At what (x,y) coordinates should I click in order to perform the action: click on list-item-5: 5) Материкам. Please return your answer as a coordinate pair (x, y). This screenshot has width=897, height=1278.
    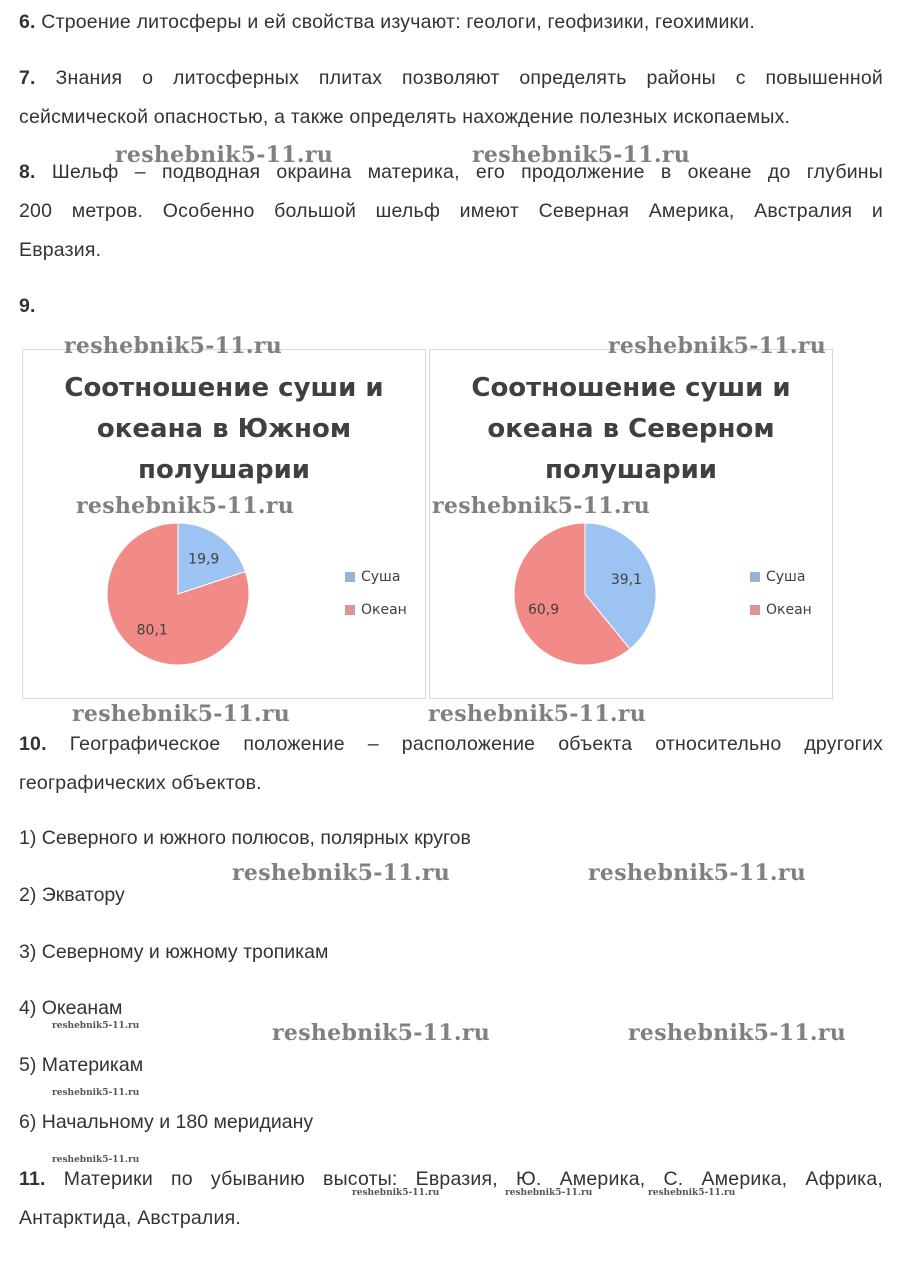
    Looking at the image, I should click on (81, 1065).